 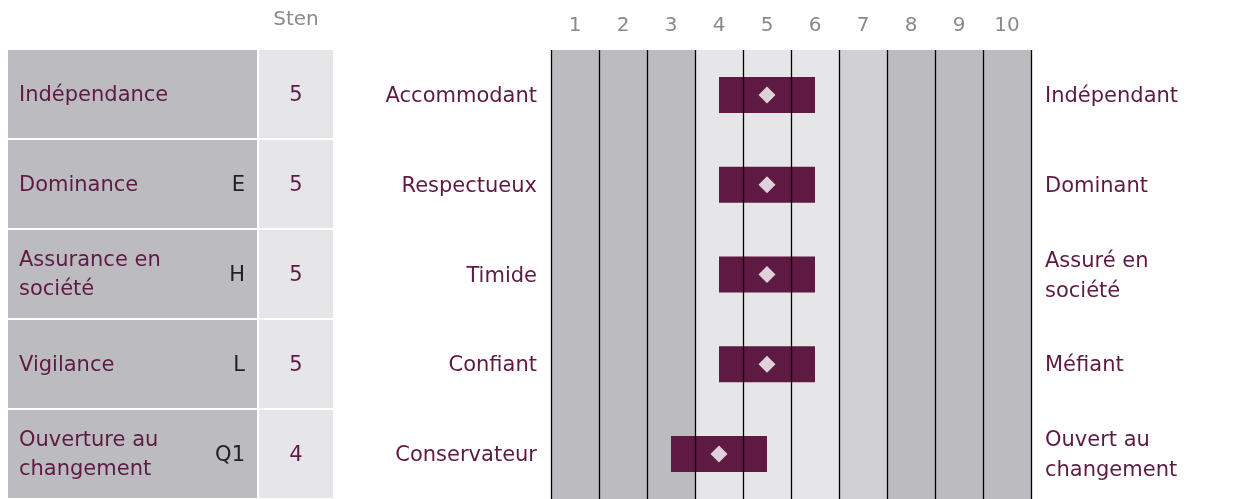 What do you see at coordinates (238, 184) in the screenshot?
I see `text: E` at bounding box center [238, 184].